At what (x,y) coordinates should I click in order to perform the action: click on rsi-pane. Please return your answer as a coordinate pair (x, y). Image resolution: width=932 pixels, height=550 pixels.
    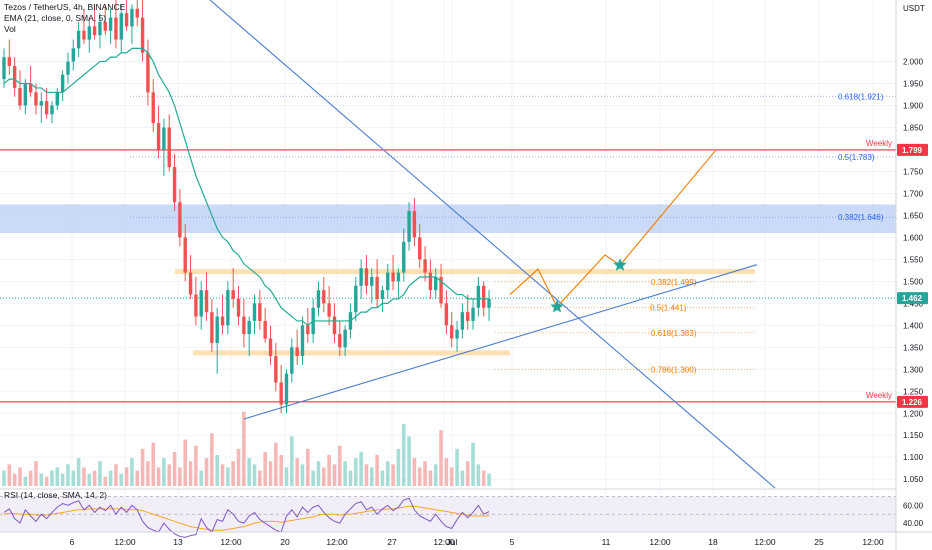
    Looking at the image, I should click on (466, 513).